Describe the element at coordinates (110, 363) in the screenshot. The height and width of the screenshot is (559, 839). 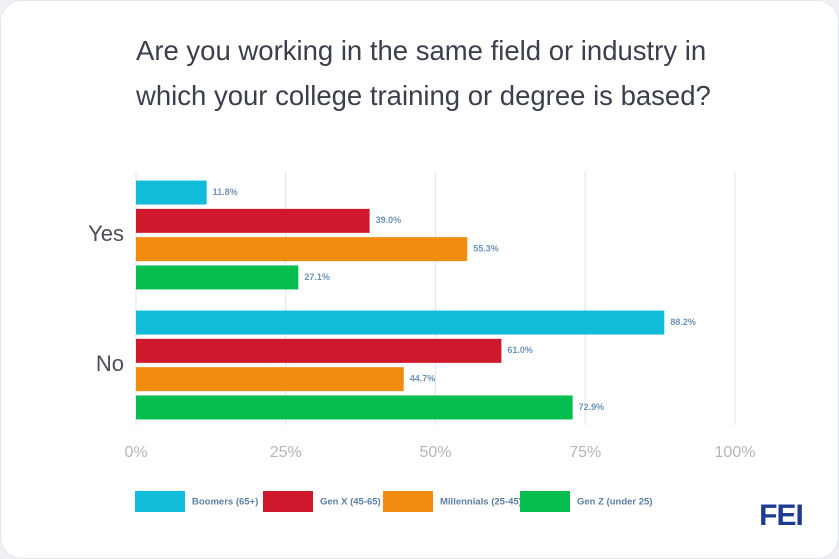
I see `category-label: No` at that location.